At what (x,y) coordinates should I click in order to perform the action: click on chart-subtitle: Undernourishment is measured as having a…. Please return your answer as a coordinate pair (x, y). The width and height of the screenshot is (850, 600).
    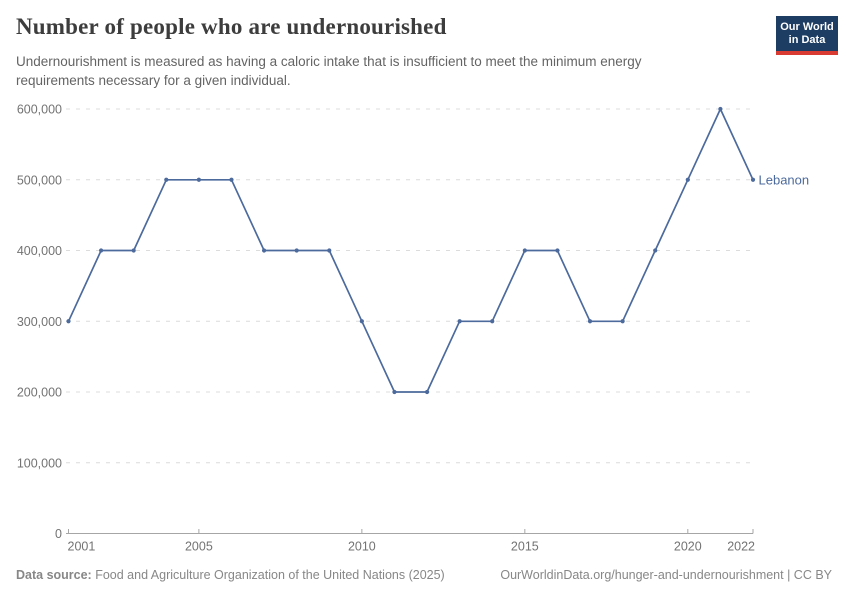
    Looking at the image, I should click on (329, 71).